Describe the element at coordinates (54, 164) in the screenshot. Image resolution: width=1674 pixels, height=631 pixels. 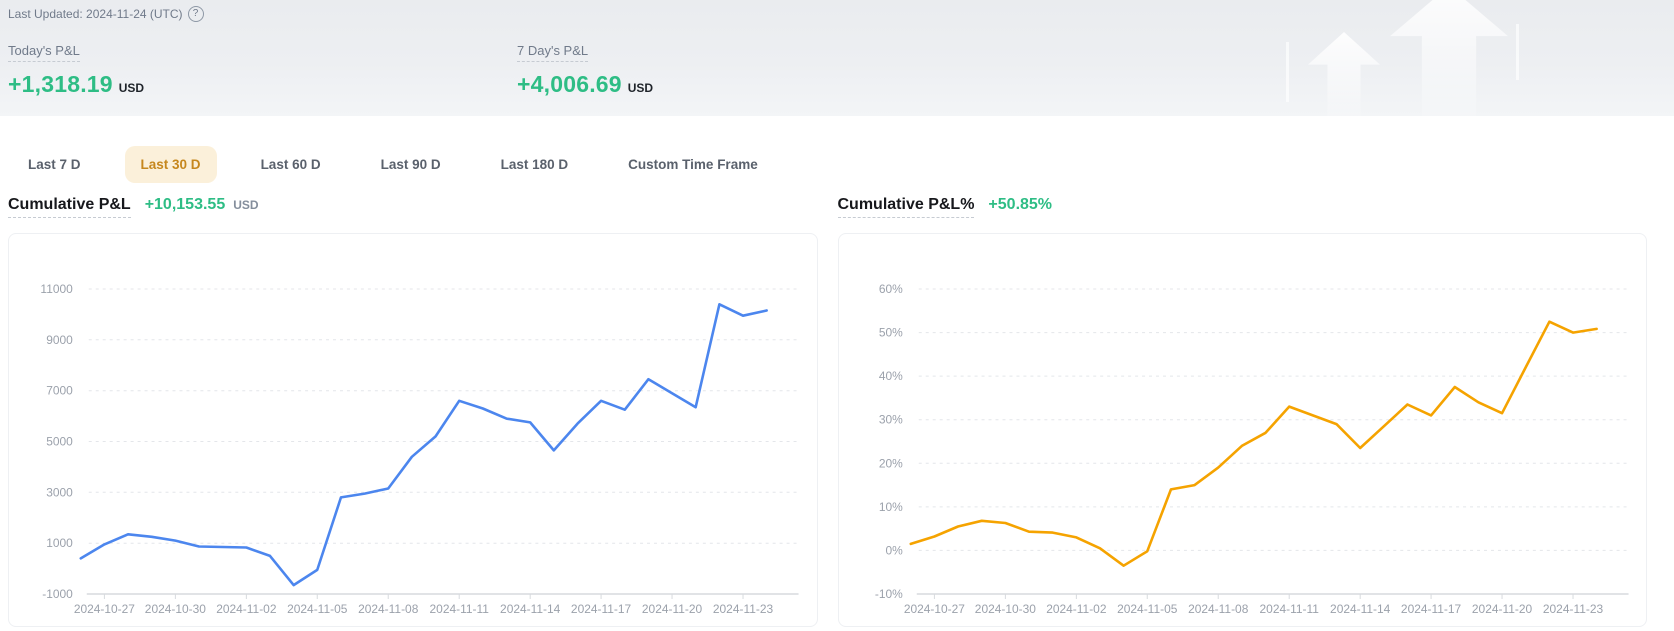
I see `tab-last-7-d: Last 7 D` at that location.